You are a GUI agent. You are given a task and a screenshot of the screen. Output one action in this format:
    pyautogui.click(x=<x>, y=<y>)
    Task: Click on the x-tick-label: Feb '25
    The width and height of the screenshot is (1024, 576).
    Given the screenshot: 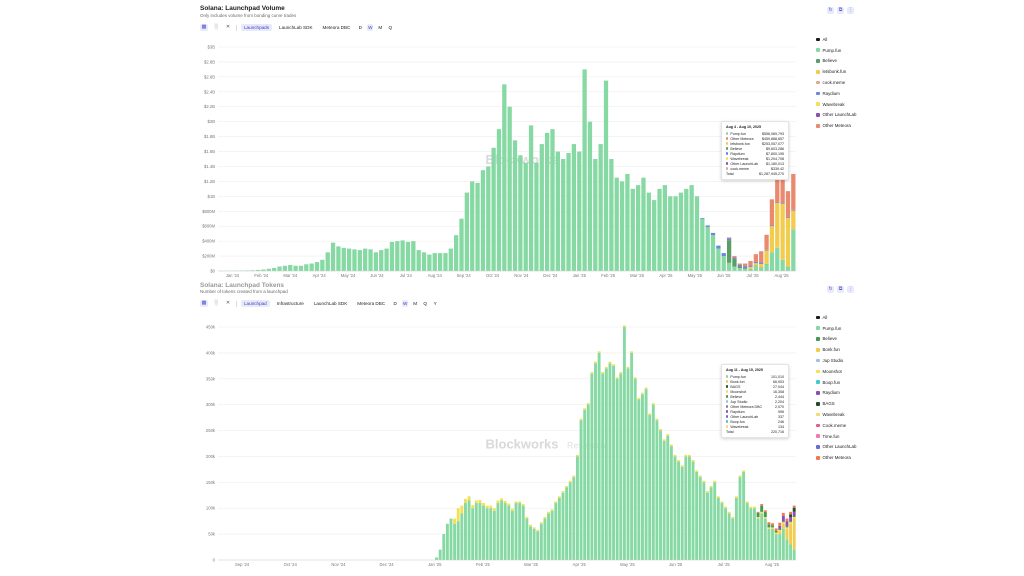 What is the action you would take?
    pyautogui.click(x=483, y=564)
    